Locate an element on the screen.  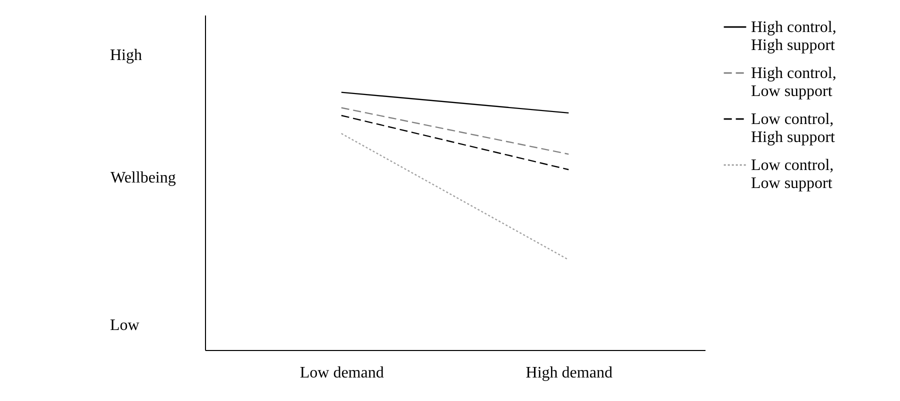
y-axis-title: Wellbeing is located at coordinates (143, 178).